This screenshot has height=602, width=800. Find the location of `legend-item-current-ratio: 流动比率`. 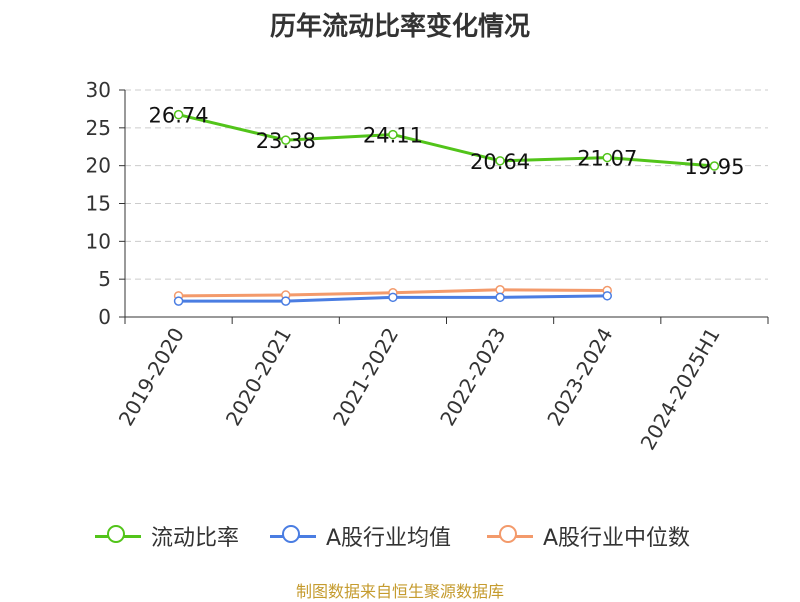

legend-item-current-ratio: 流动比率 is located at coordinates (167, 536).